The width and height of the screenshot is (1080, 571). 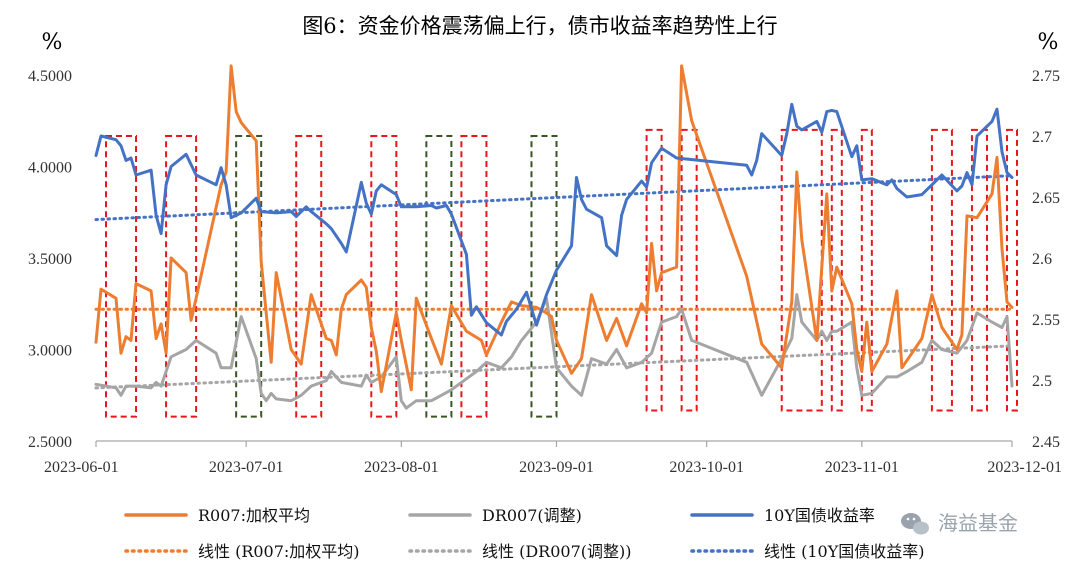 What do you see at coordinates (1024, 467) in the screenshot?
I see `x-tick-label: 2023-12-01` at bounding box center [1024, 467].